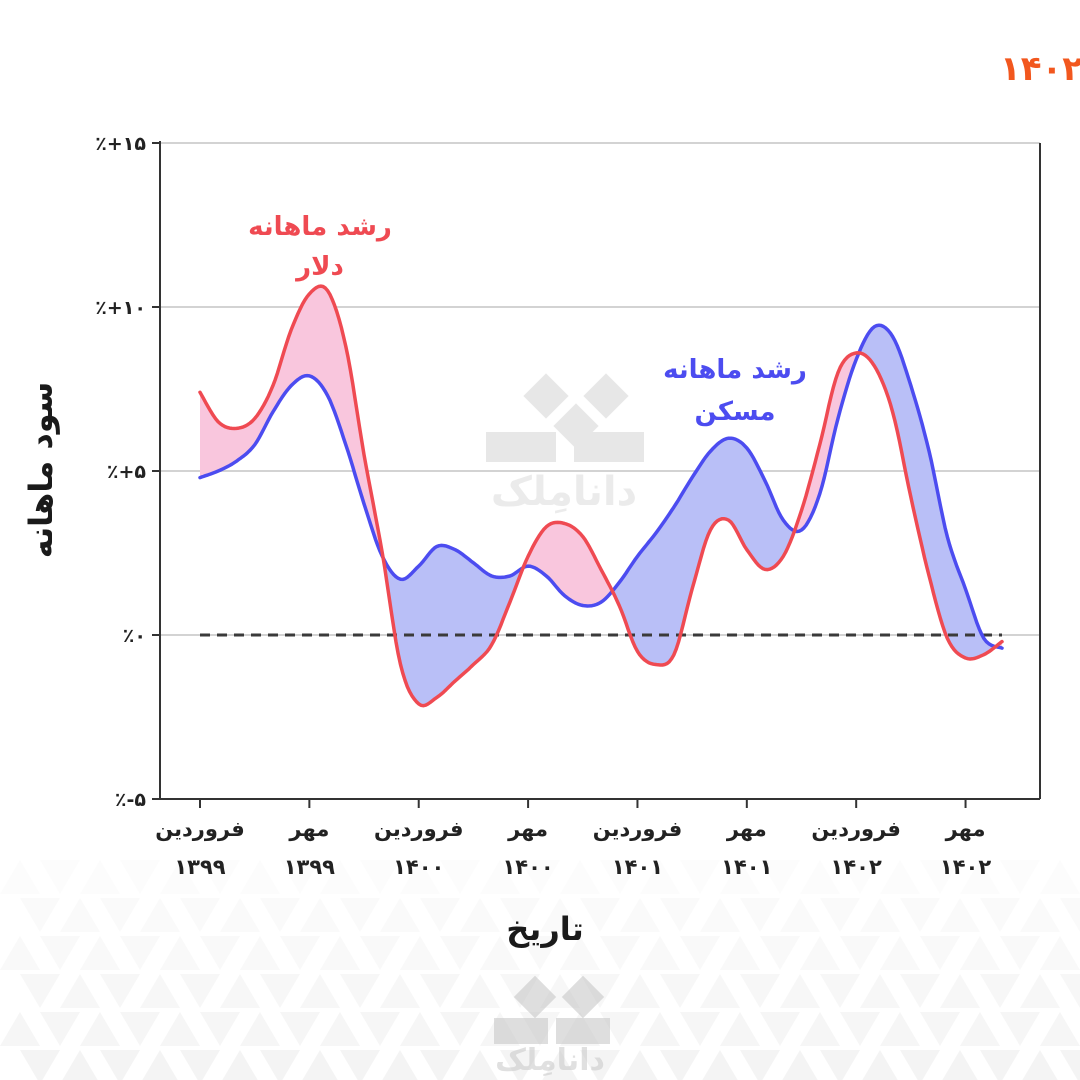 This screenshot has height=1080, width=1080. I want to click on dollar-series-annotation: رشد ماهانه دلار, so click(320, 247).